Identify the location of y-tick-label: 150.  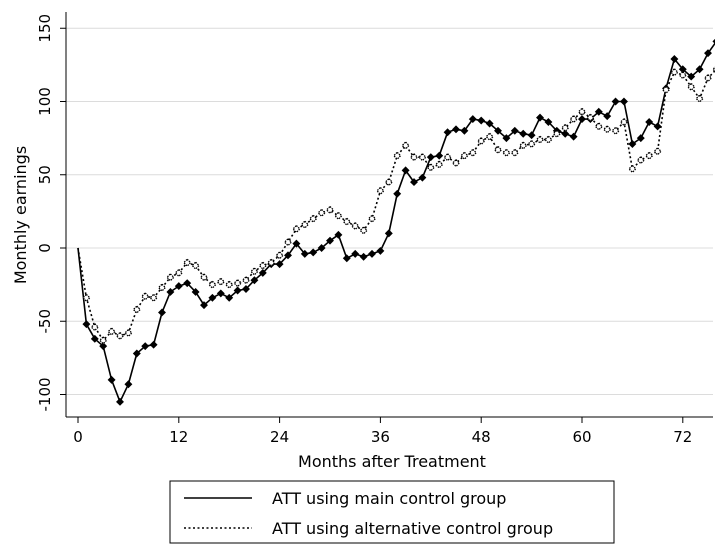
(45, 28).